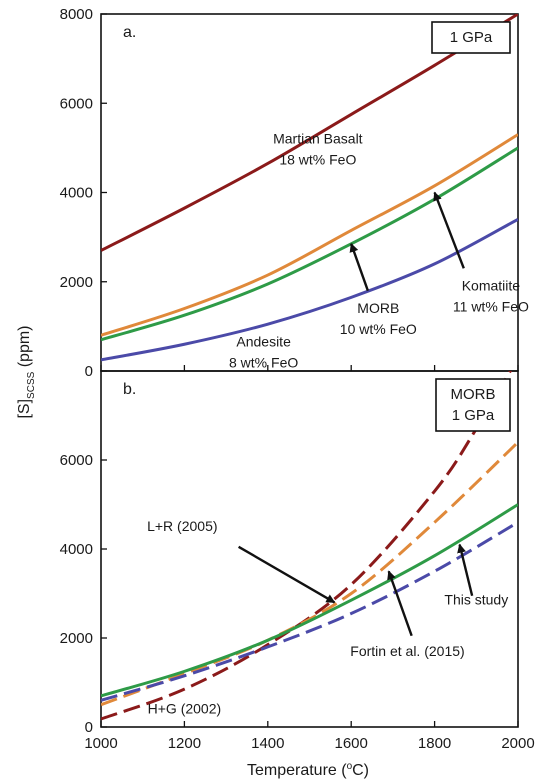 The image size is (547, 782). Describe the element at coordinates (308, 770) in the screenshot. I see `x-axis-title: Temperature (oC)` at that location.